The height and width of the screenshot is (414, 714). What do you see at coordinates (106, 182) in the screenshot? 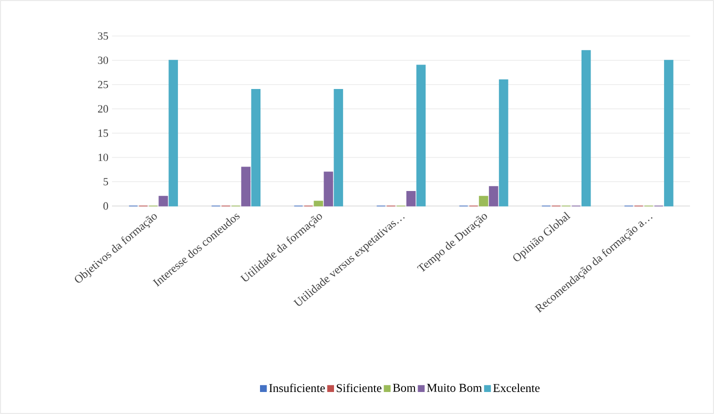
I see `y-tick-label: 5` at bounding box center [106, 182].